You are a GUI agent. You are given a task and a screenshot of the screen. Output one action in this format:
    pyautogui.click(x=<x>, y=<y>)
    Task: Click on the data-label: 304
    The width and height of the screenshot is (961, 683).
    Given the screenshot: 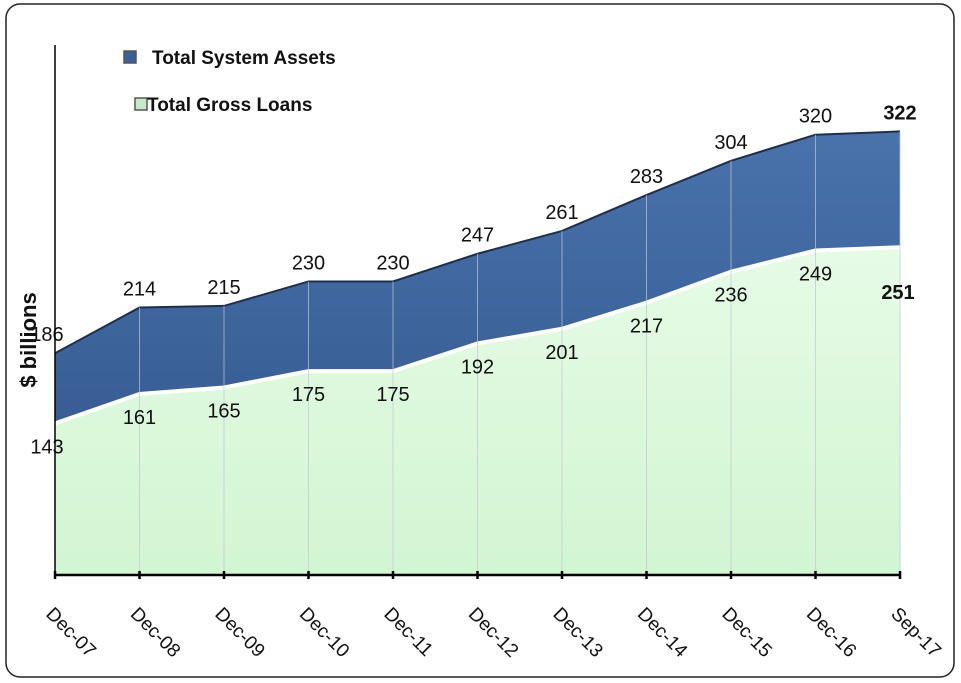 What is the action you would take?
    pyautogui.click(x=730, y=143)
    